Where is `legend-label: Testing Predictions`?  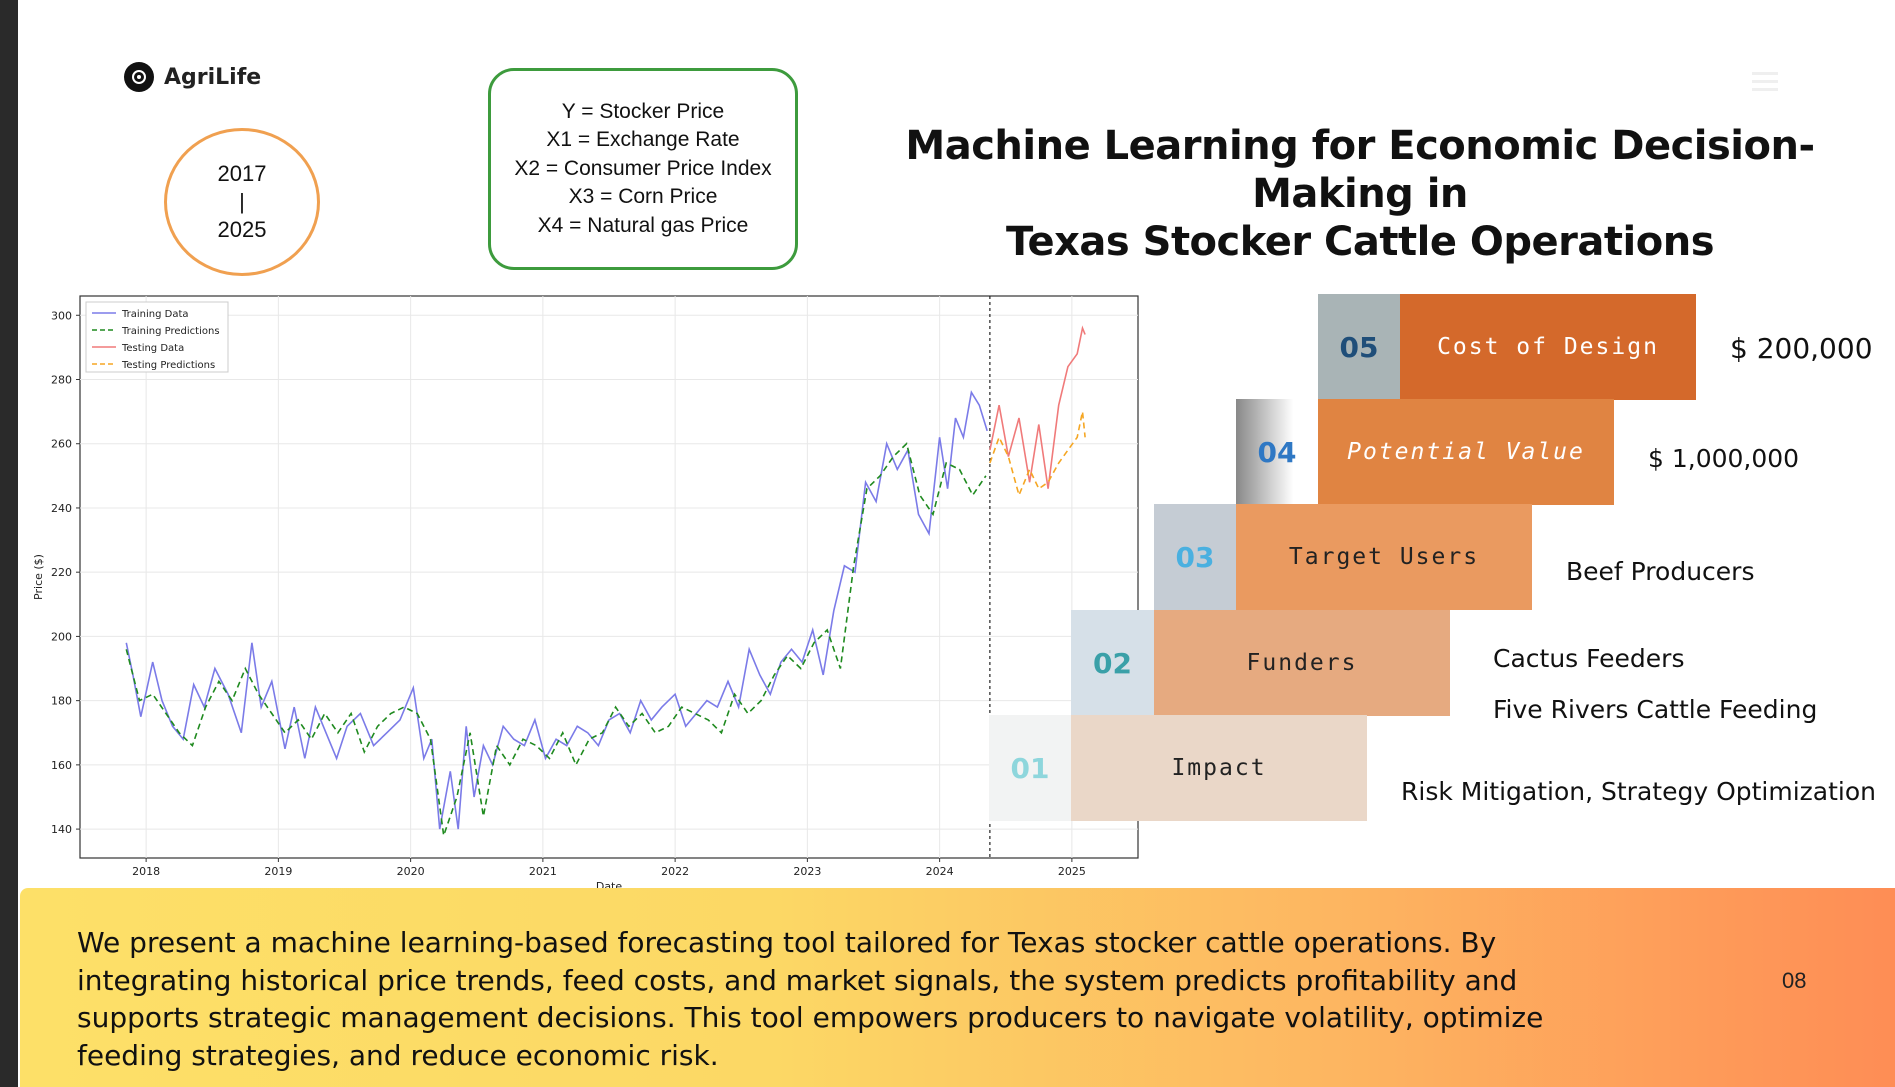 legend-label: Testing Predictions is located at coordinates (168, 365).